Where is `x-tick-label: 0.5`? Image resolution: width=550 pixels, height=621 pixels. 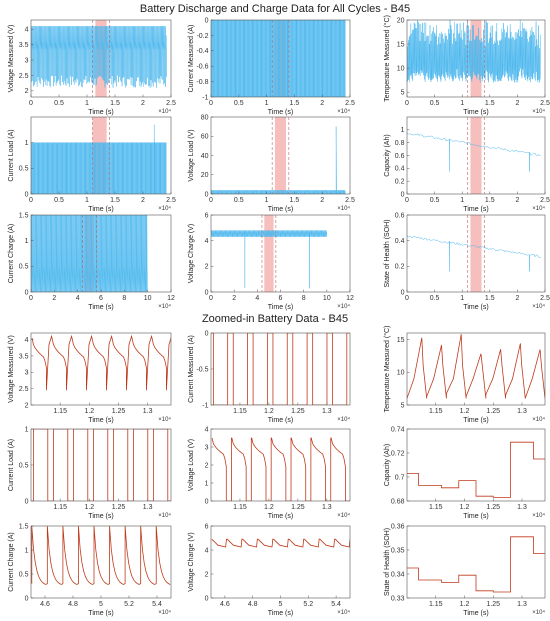 x-tick-label: 0.5 is located at coordinates (239, 103).